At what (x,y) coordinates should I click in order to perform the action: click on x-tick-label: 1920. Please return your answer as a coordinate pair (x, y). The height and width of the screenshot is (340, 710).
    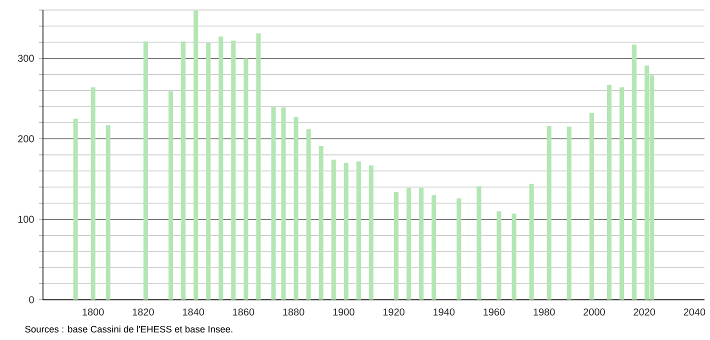
    Looking at the image, I should click on (393, 312).